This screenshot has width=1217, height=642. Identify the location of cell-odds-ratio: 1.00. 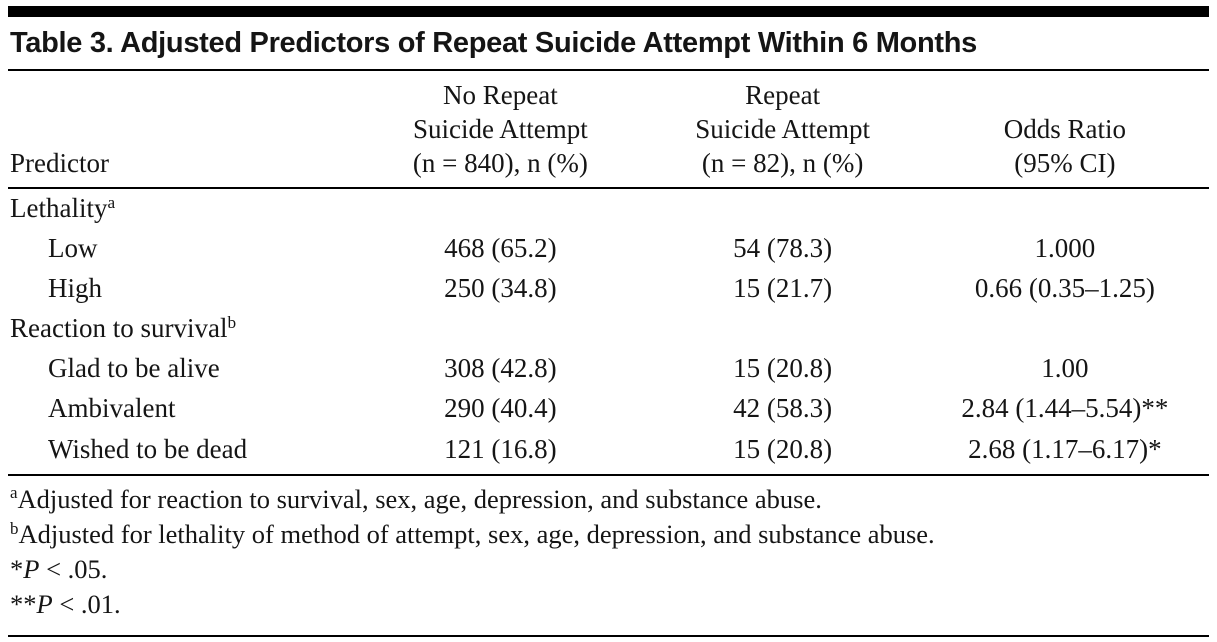
(1065, 368).